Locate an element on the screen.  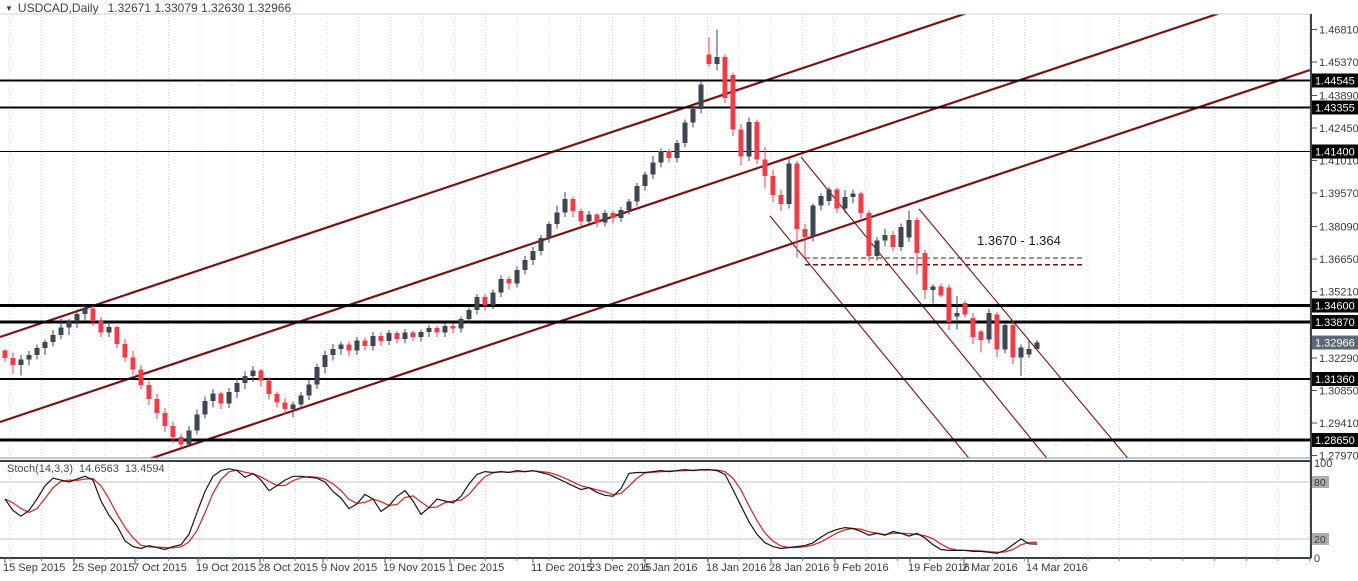
y-axis-label: 1.46810 is located at coordinates (1338, 30).